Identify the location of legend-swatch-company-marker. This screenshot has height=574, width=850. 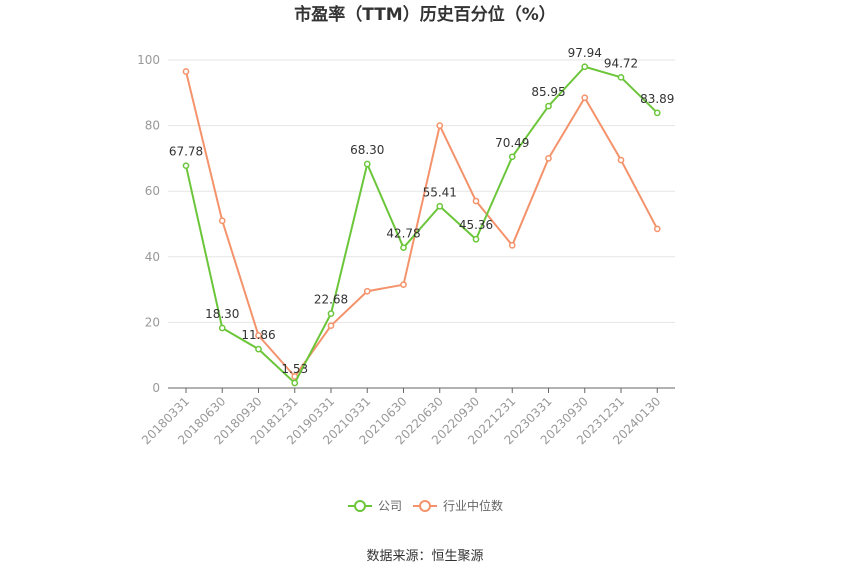
(360, 506).